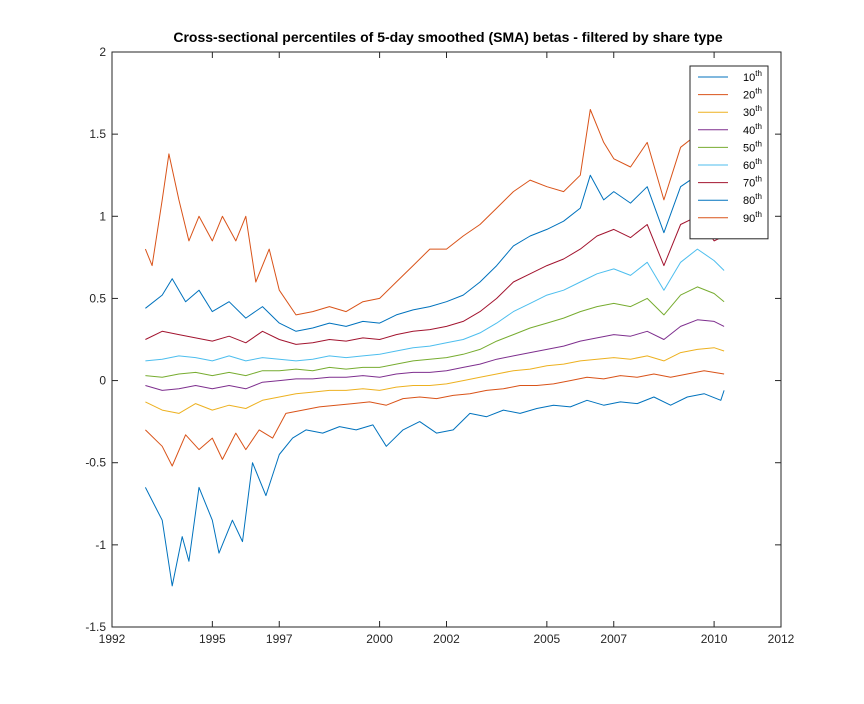 This screenshot has width=864, height=704. I want to click on x-tick-label: 1992, so click(112, 639).